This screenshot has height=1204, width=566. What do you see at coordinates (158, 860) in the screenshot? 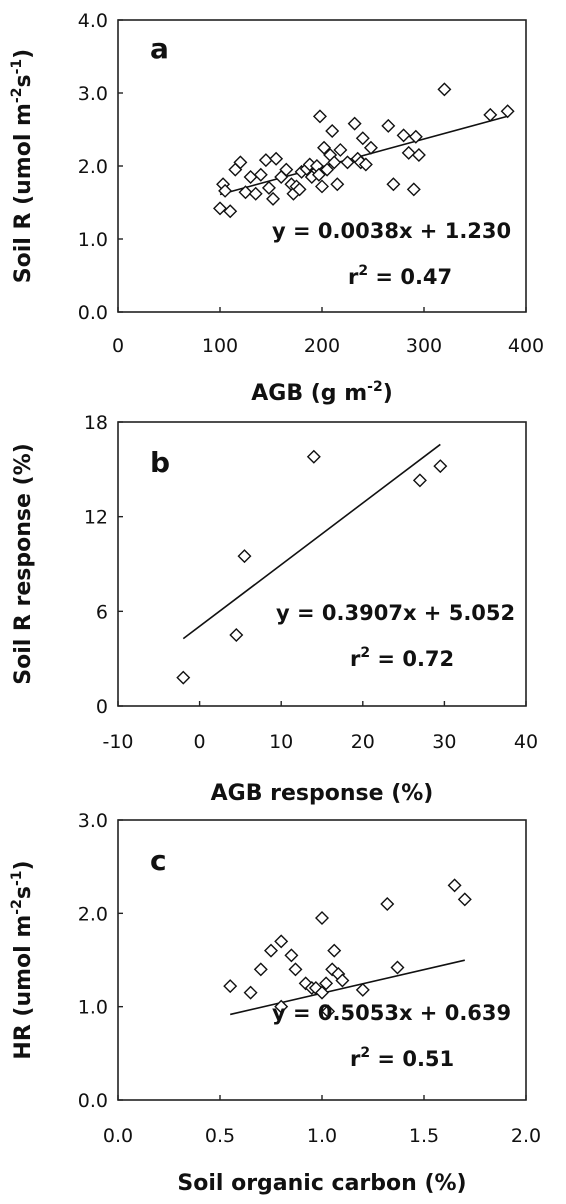
I see `panel-letter: c` at bounding box center [158, 860].